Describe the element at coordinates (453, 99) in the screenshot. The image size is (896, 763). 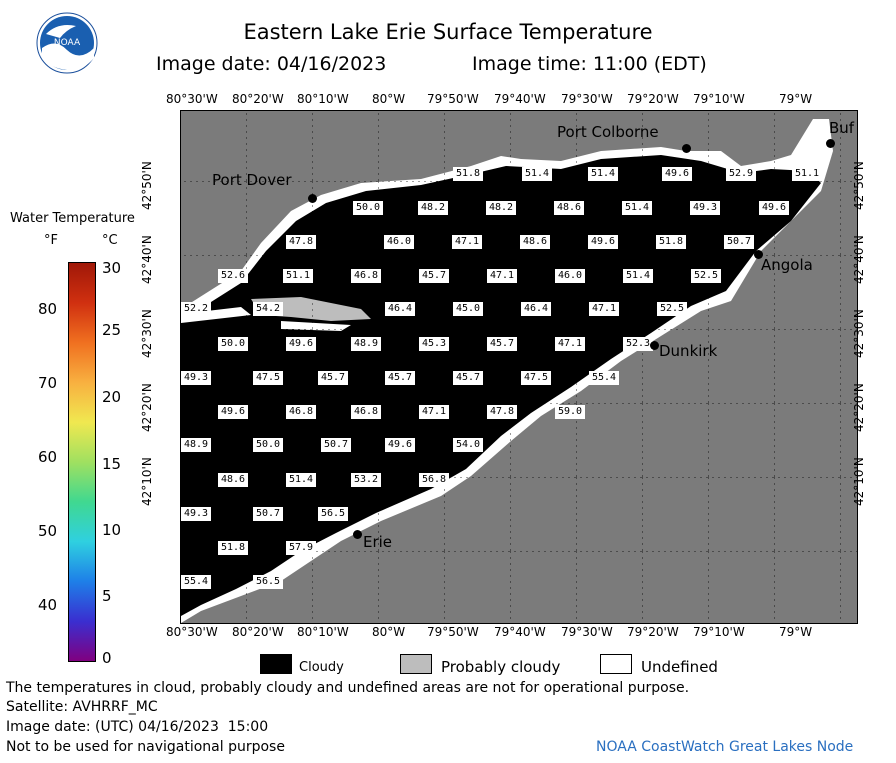
I see `longitude-label-top: 79°50'W` at that location.